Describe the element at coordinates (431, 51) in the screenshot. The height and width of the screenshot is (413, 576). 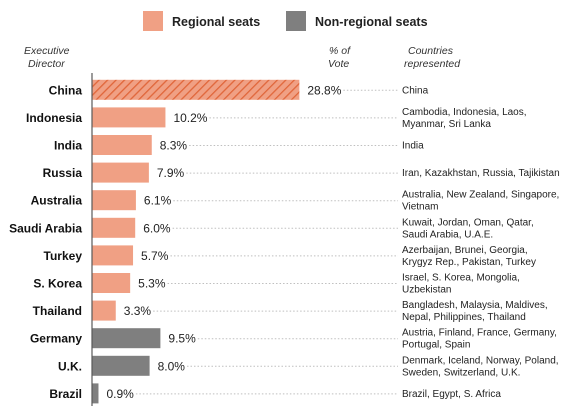
I see `header-countries: Countries` at that location.